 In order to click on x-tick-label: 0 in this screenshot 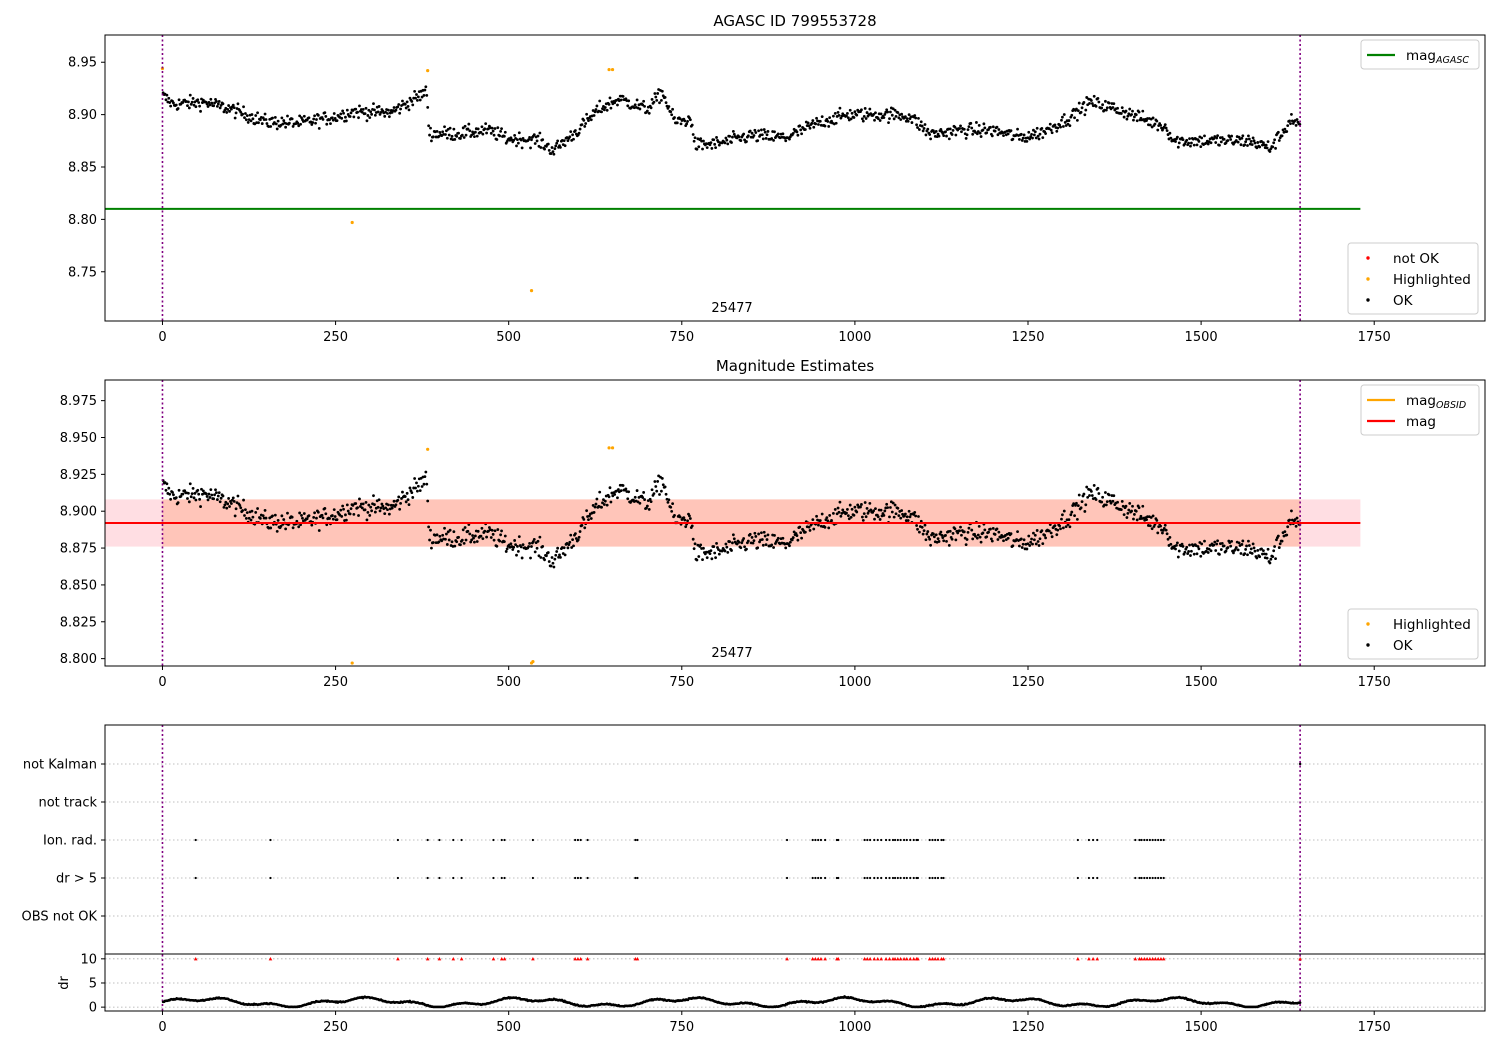, I will do `click(162, 682)`.